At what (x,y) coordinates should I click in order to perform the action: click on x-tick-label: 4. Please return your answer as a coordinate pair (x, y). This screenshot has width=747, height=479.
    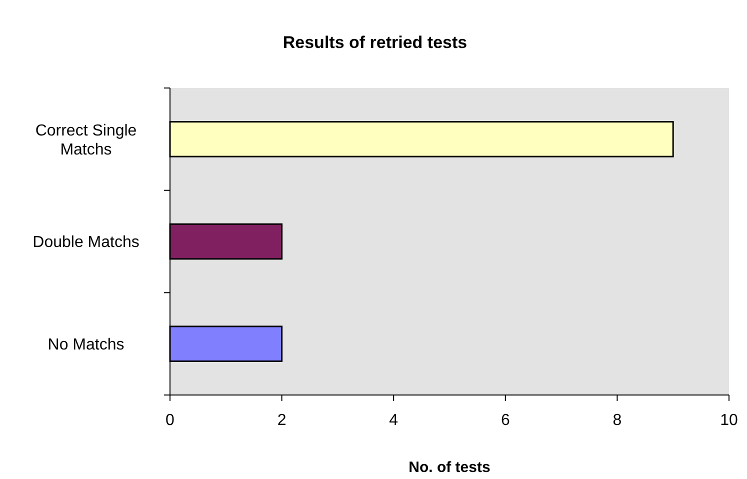
    Looking at the image, I should click on (393, 420).